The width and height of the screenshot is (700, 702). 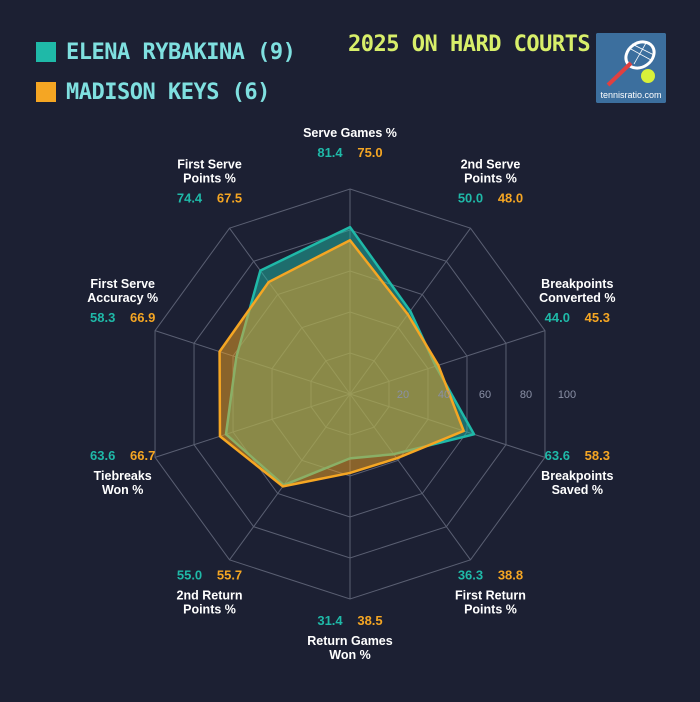 I want to click on tennisratio-logo: tennisratio.com, so click(x=631, y=68).